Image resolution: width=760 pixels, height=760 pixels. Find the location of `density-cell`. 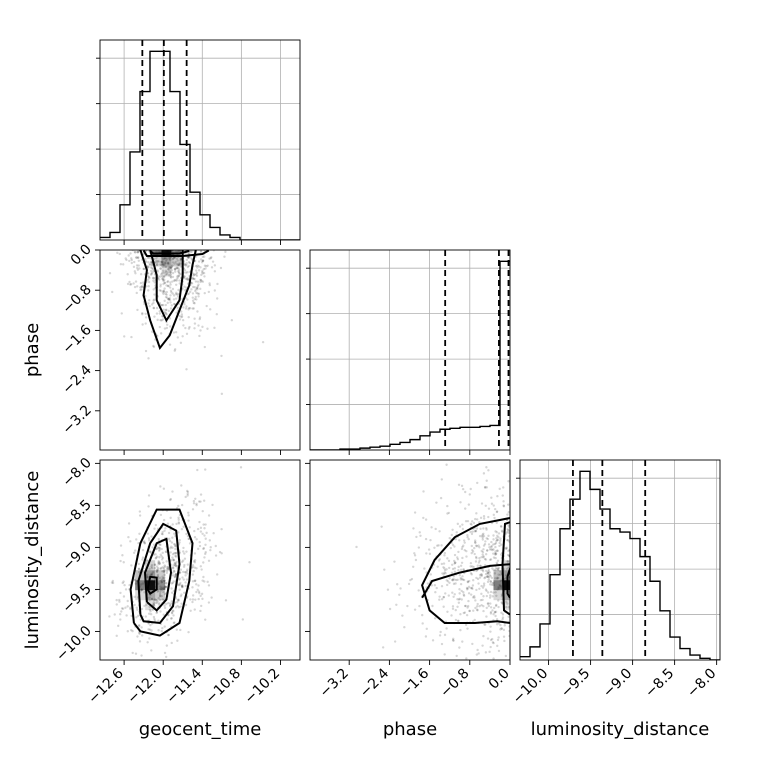

density-cell is located at coordinates (150, 565).